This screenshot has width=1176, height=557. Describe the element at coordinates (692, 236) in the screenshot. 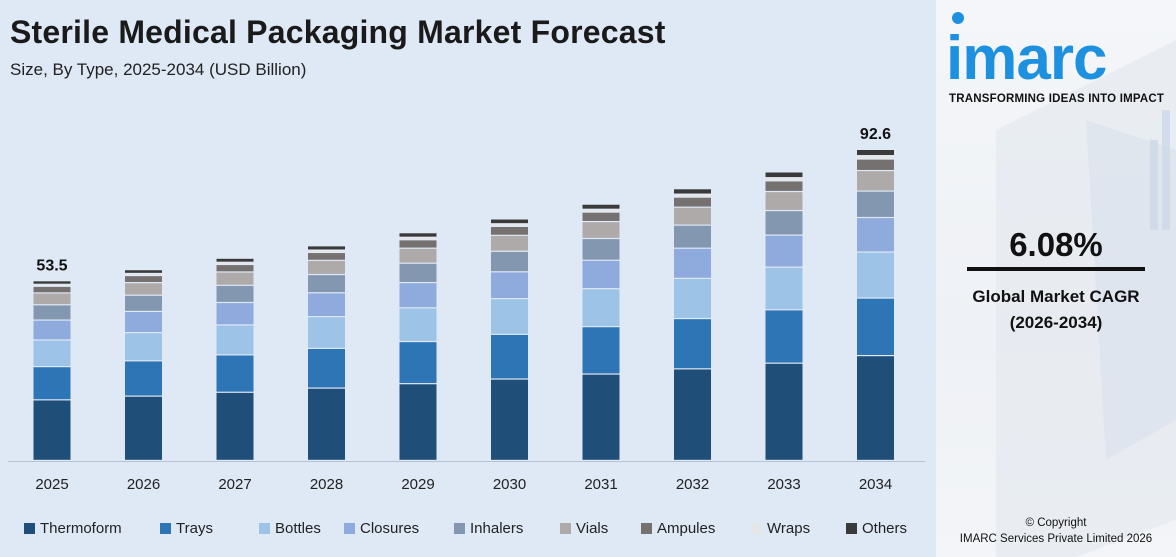

I see `bar-segment-inhalers-2032` at that location.